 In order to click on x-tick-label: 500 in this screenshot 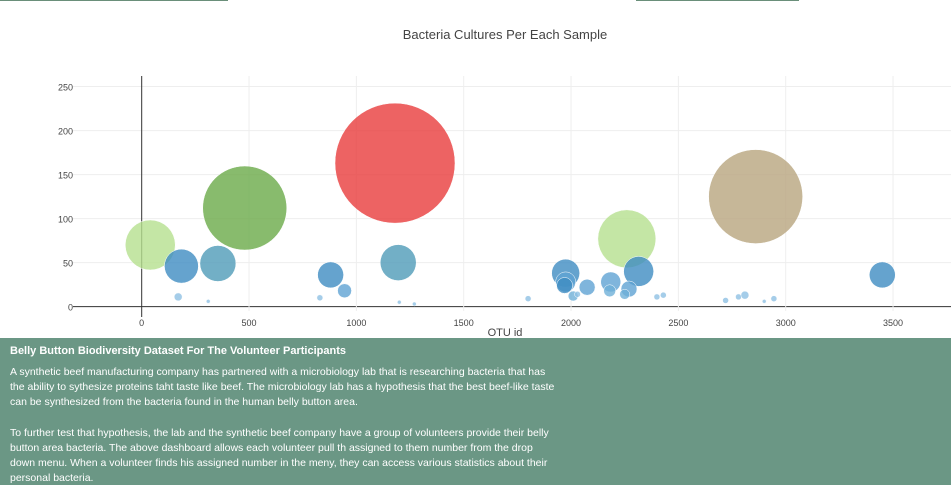, I will do `click(249, 323)`.